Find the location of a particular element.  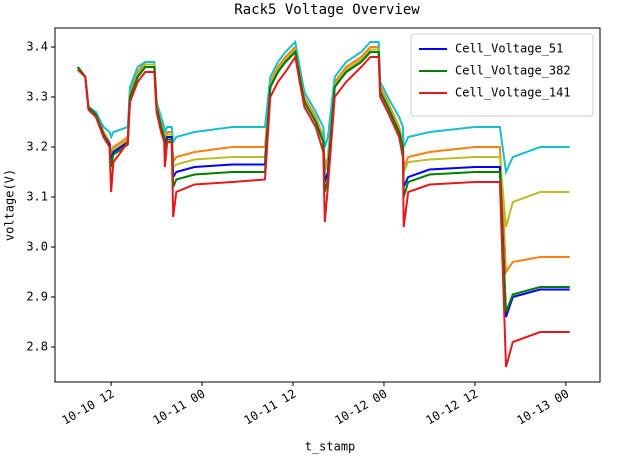

y-tick-label: 3.1 is located at coordinates (37, 197).